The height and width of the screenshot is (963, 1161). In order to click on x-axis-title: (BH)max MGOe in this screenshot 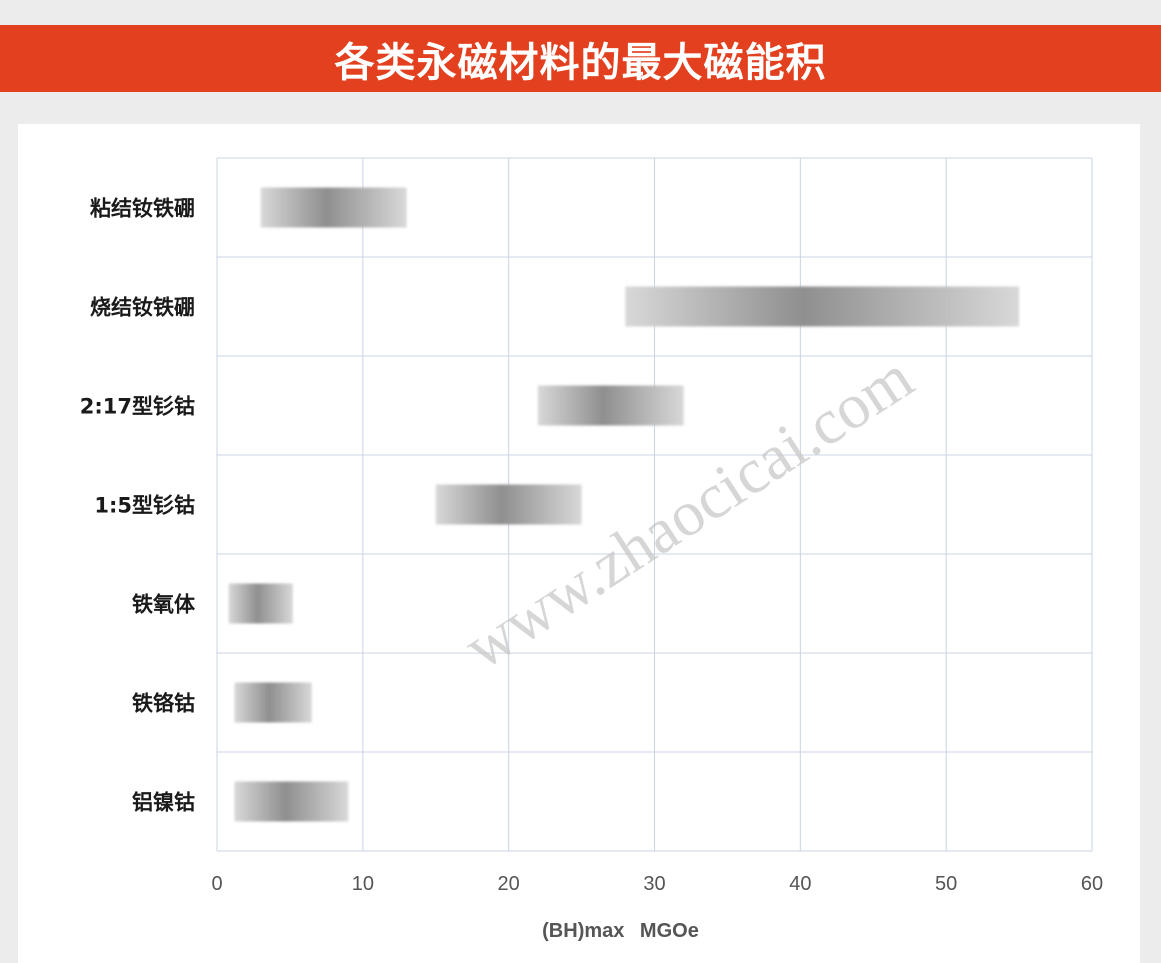, I will do `click(620, 931)`.